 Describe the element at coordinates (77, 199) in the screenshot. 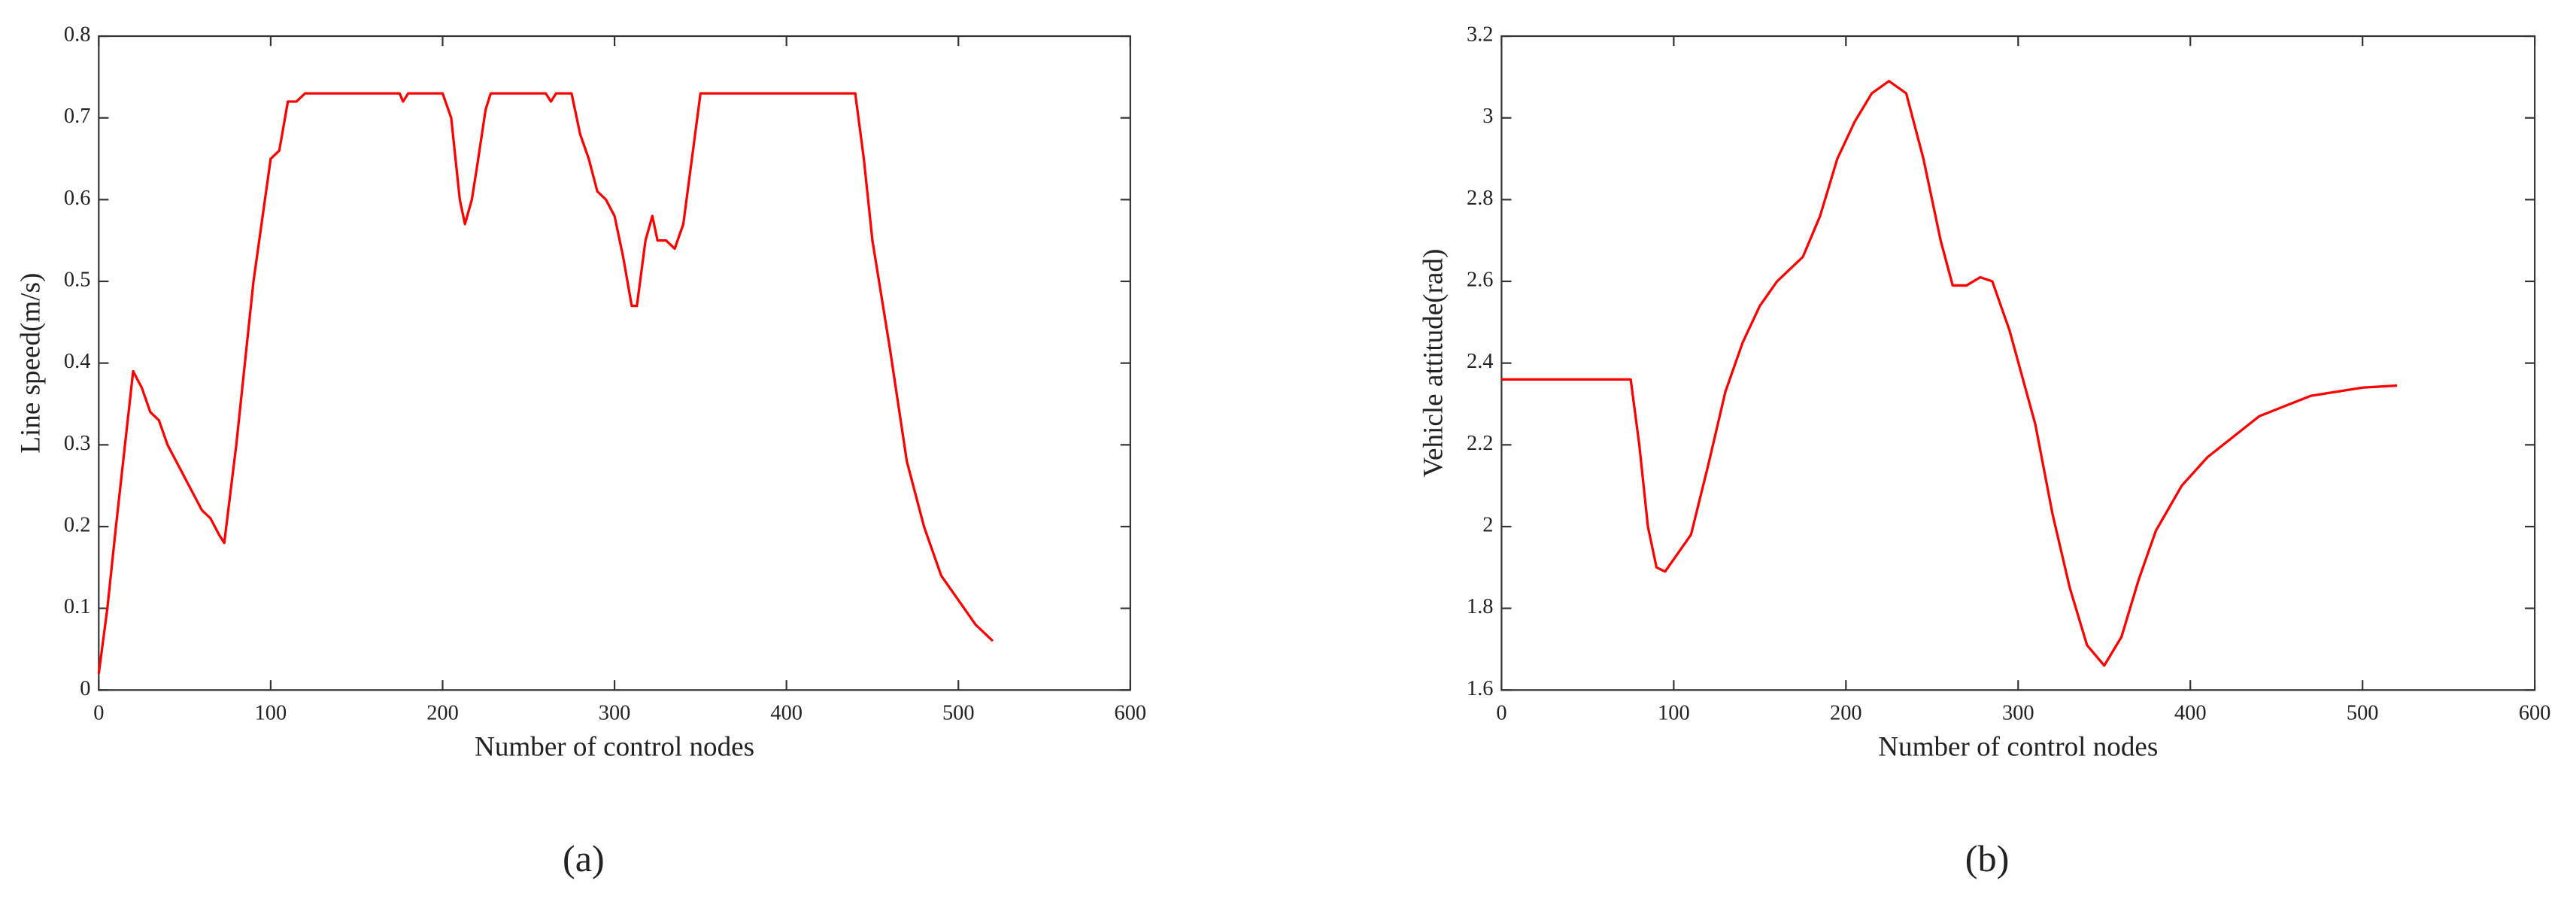

I see `y-tick-label: 0.6` at that location.